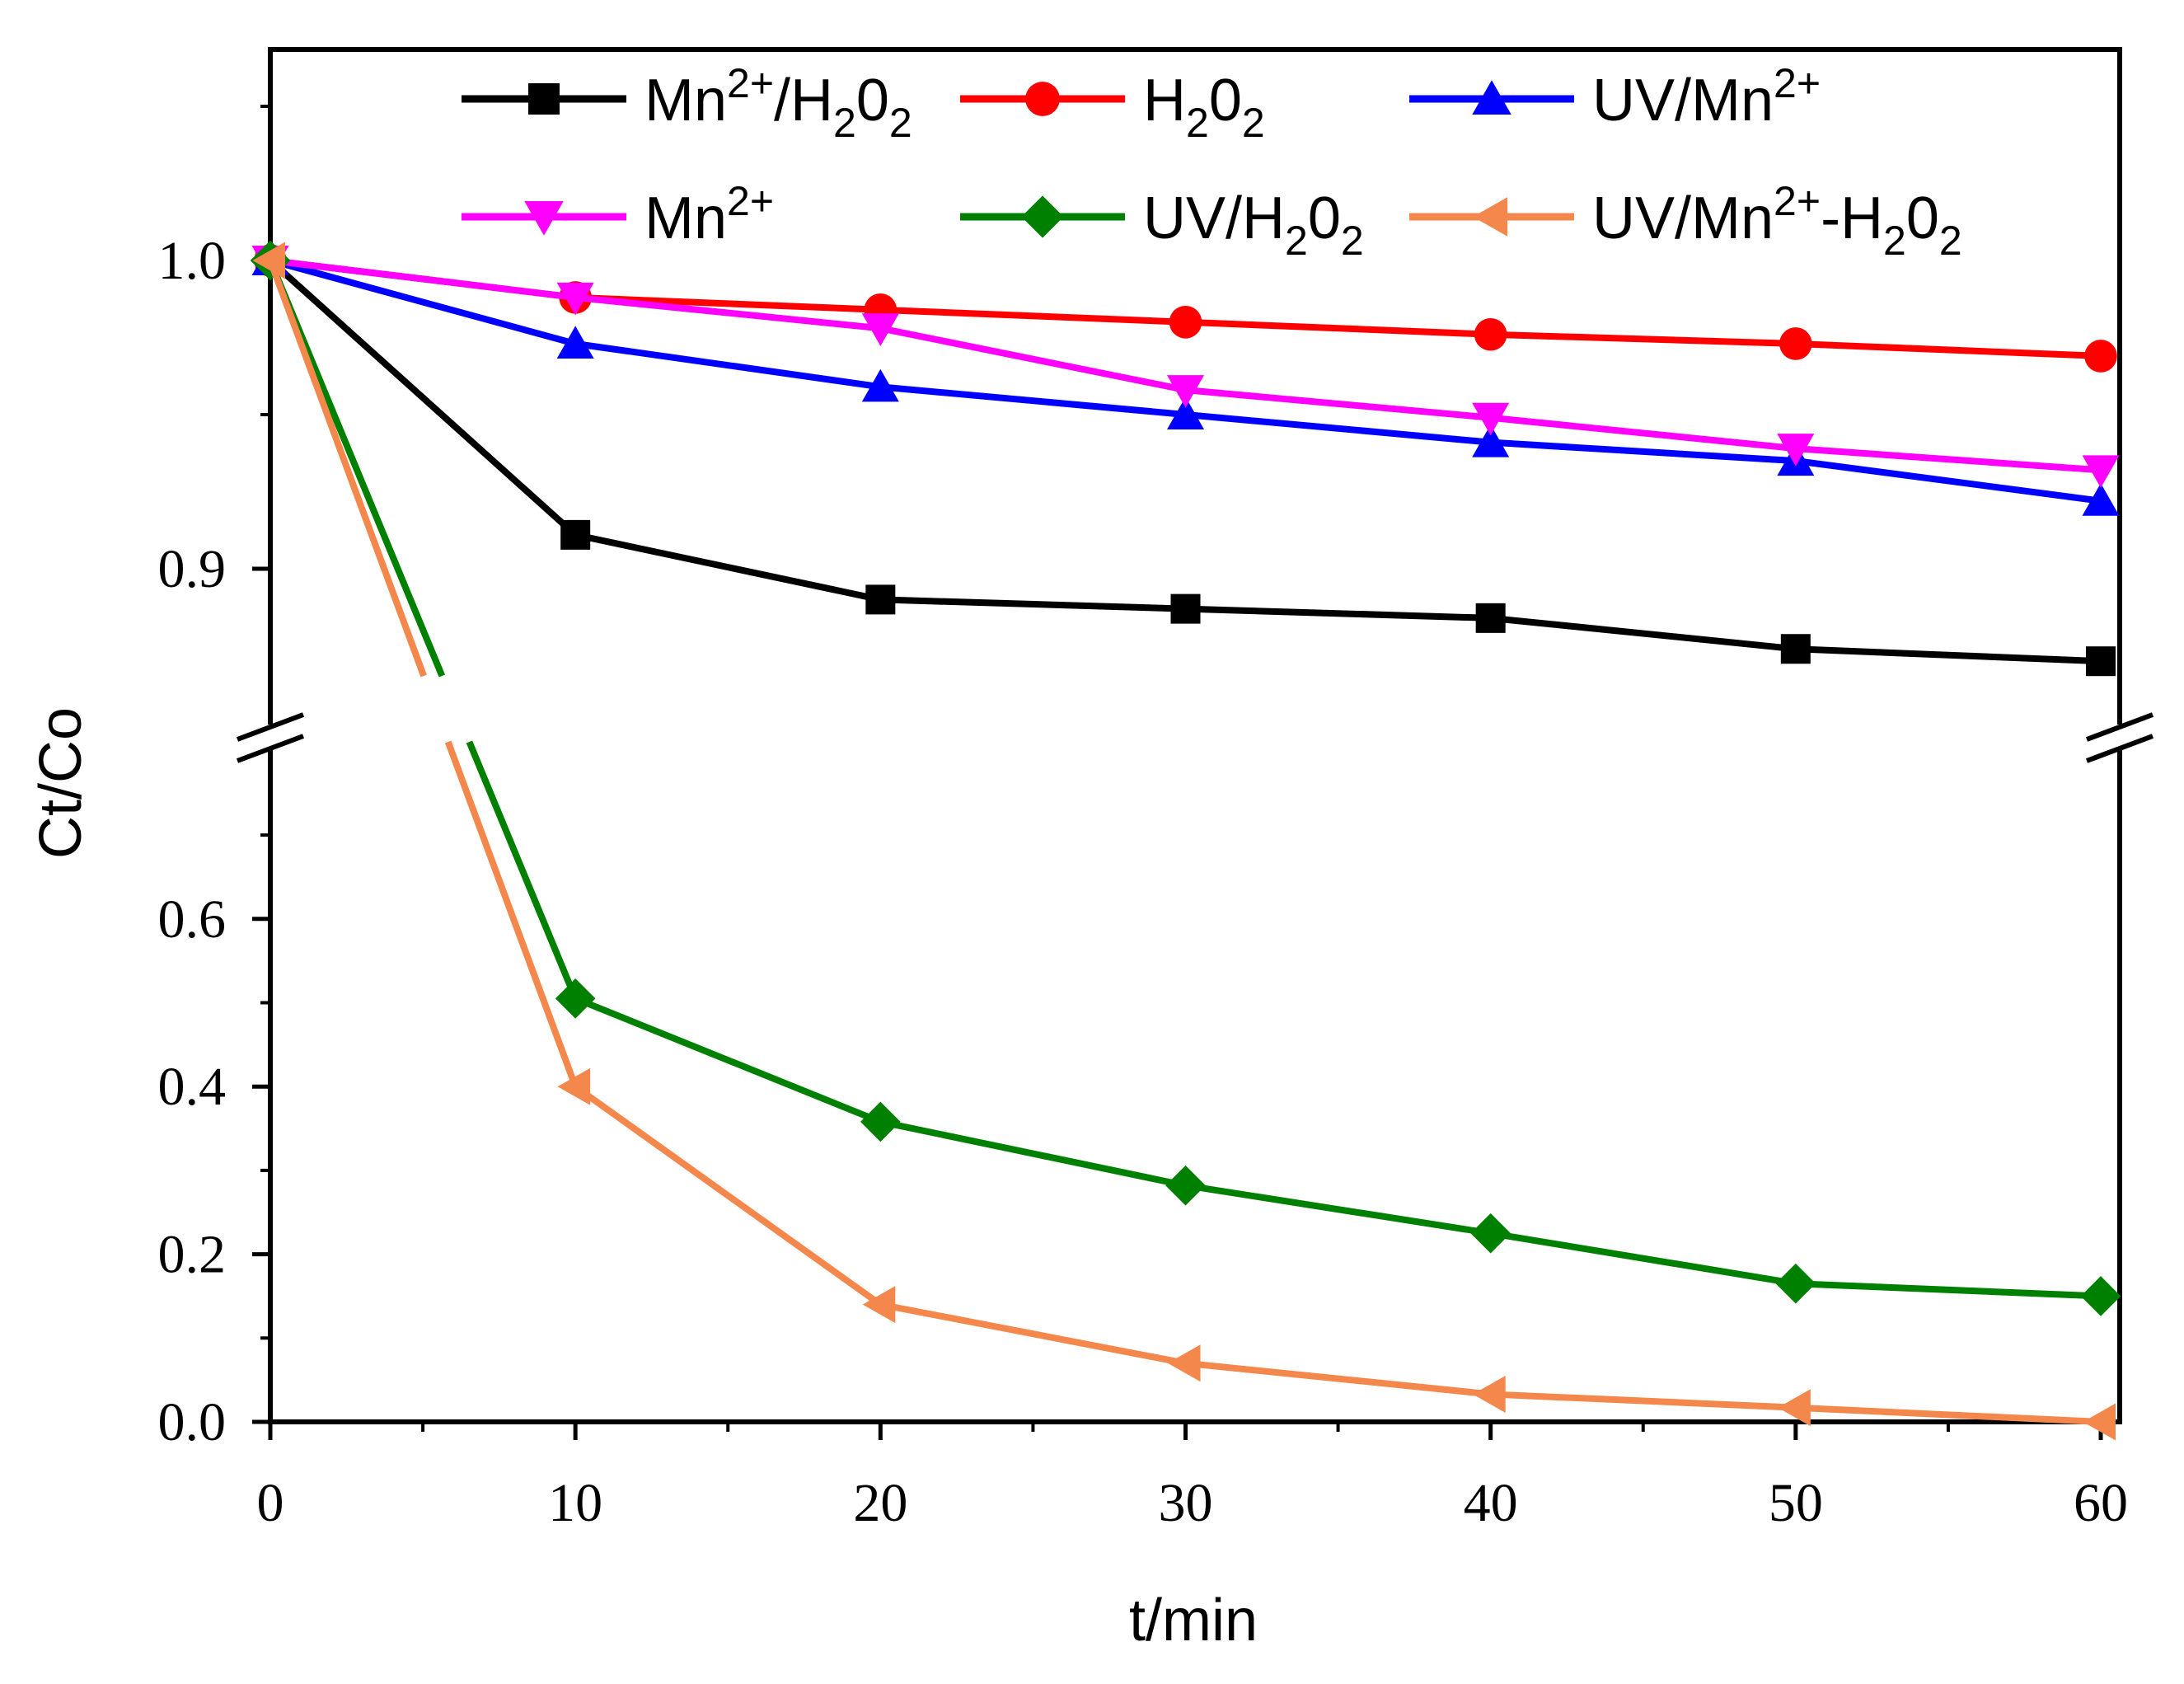 The image size is (2184, 1684). What do you see at coordinates (1706, 97) in the screenshot?
I see `legend-label: UV/Mn2+` at bounding box center [1706, 97].